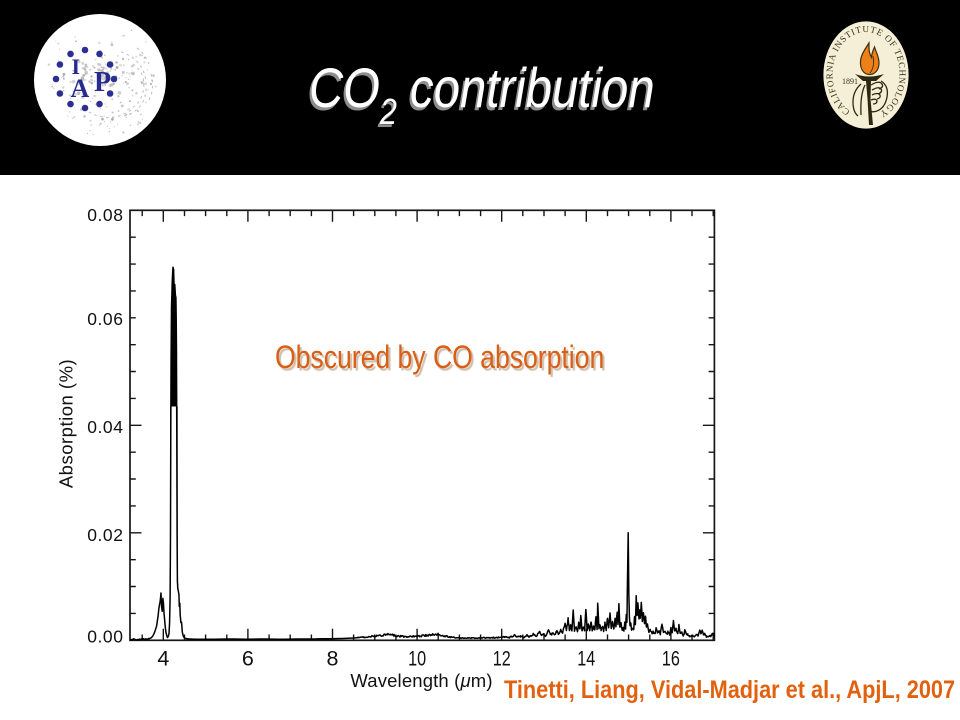 The width and height of the screenshot is (960, 720). Describe the element at coordinates (105, 427) in the screenshot. I see `svg-text: 0.04` at that location.